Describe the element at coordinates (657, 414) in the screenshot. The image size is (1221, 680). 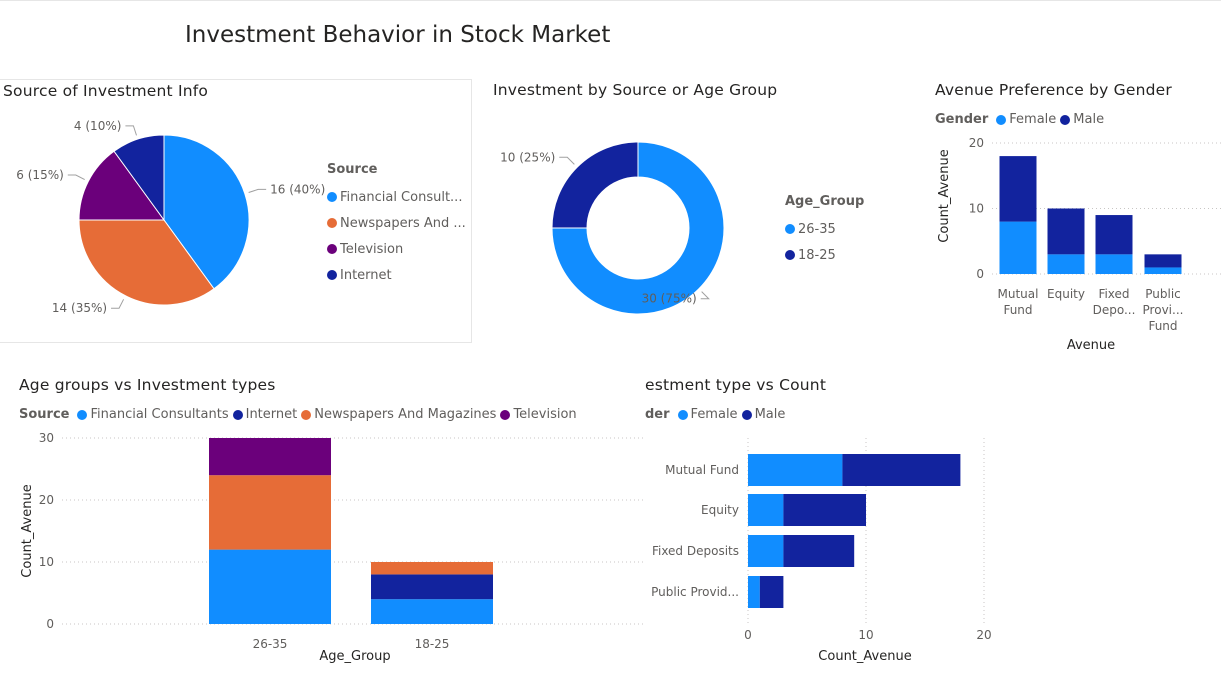
I see `legend-title: der` at that location.